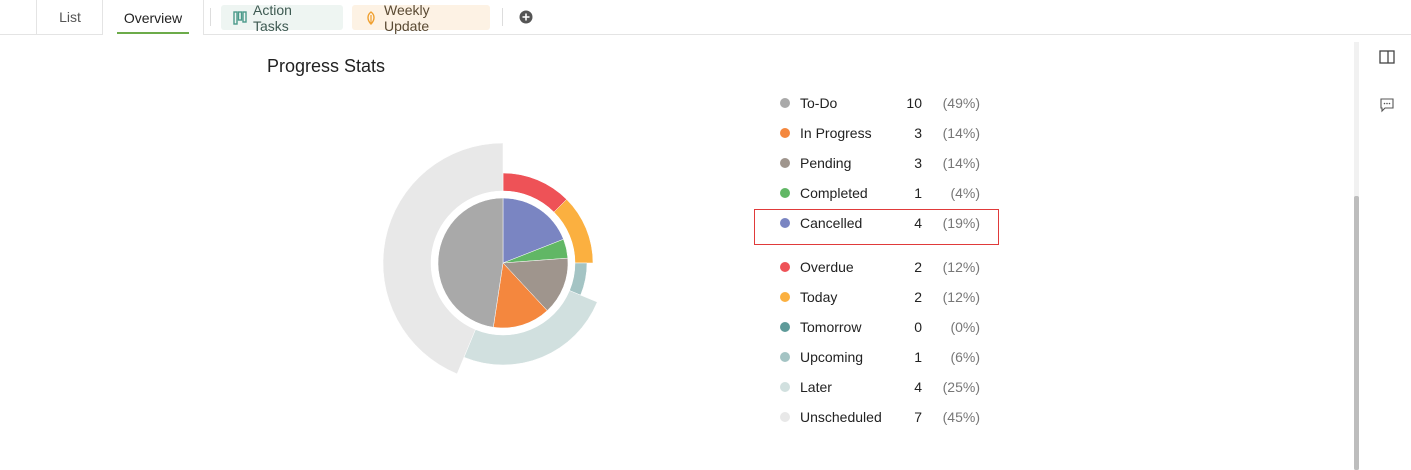 This screenshot has height=470, width=1411. What do you see at coordinates (819, 103) in the screenshot?
I see `legend-label: To-Do` at bounding box center [819, 103].